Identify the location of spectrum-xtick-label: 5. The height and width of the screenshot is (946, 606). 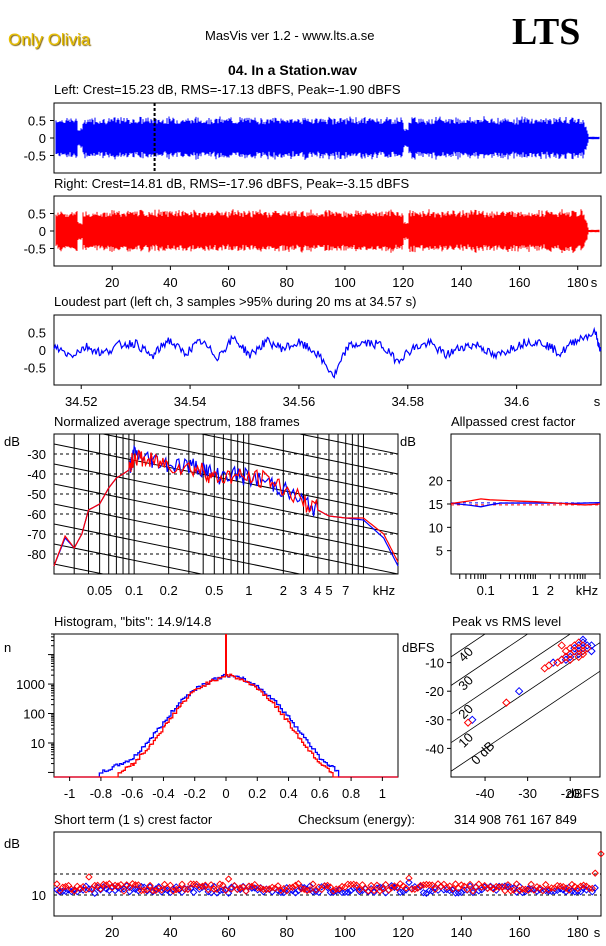
(328, 590).